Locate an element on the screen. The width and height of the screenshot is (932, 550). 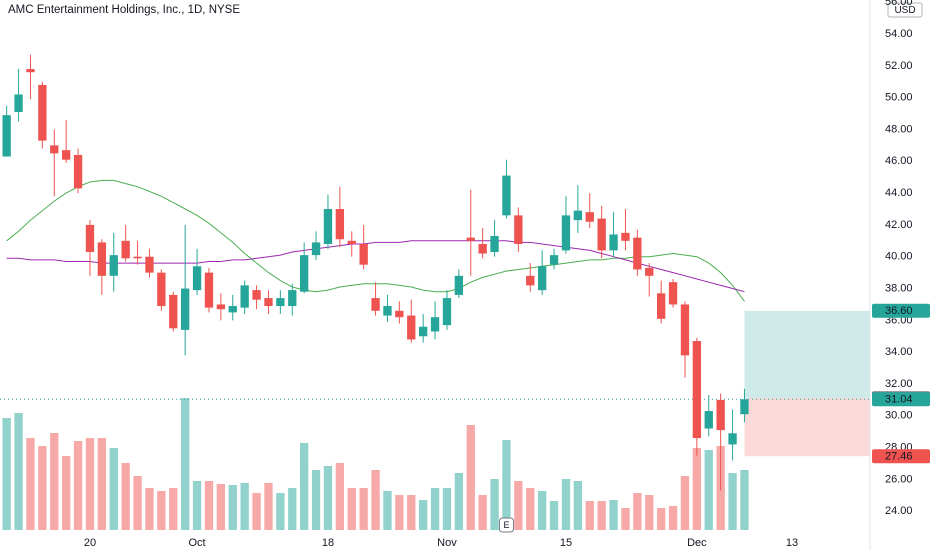
currency: USD is located at coordinates (904, 10).